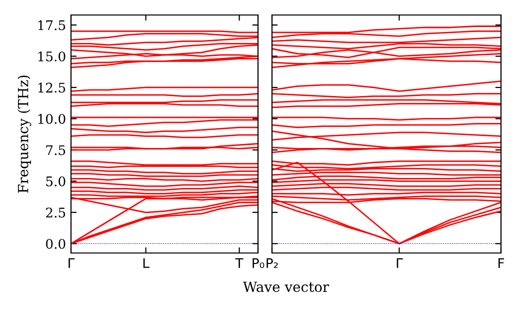 This screenshot has height=310, width=521. I want to click on x-tick-label: T, so click(239, 263).